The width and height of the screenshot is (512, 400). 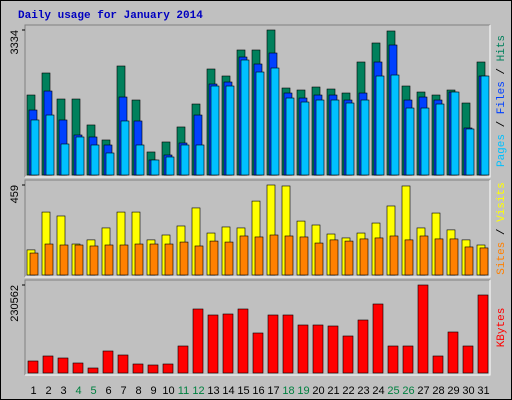 What do you see at coordinates (318, 391) in the screenshot?
I see `x-tick-label: 20` at bounding box center [318, 391].